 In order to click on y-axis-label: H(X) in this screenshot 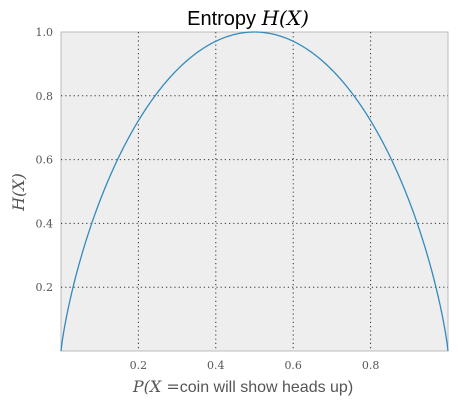, I will do `click(18, 192)`.